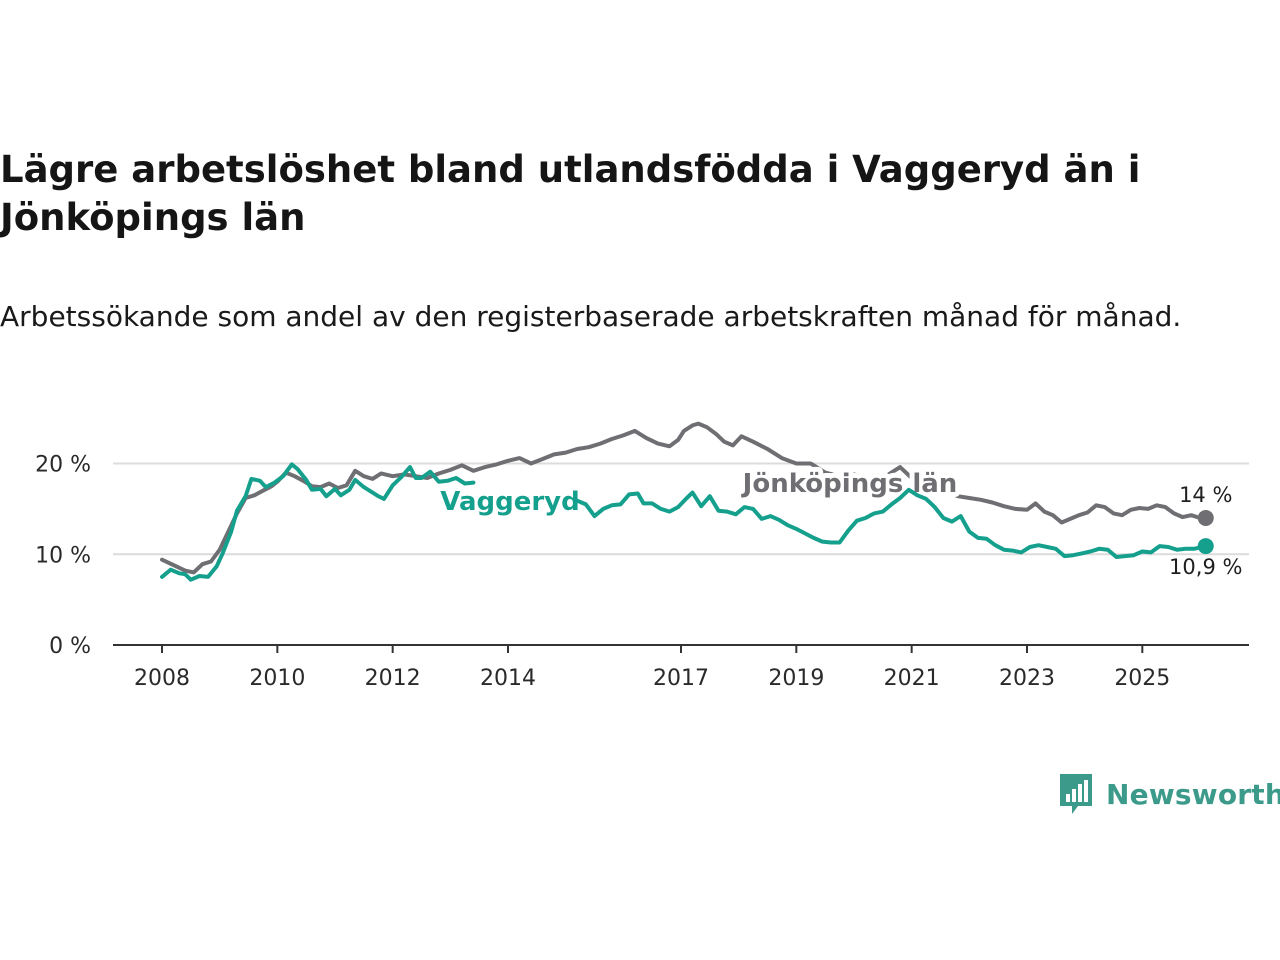 The image size is (1280, 960). I want to click on series-label-vaggeryd: Vaggeryd, so click(509, 502).